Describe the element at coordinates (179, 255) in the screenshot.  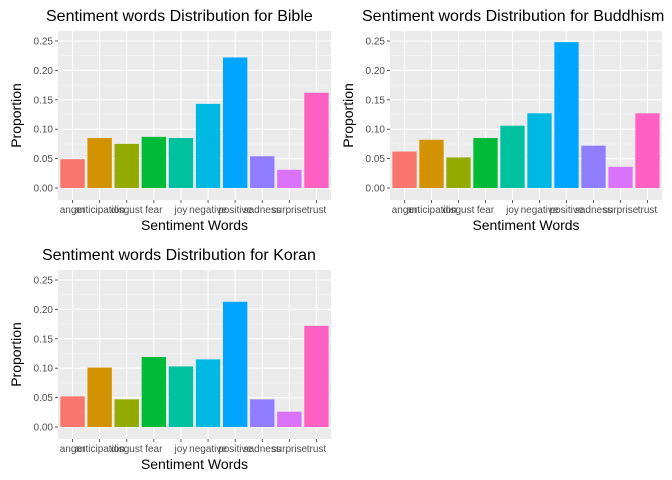
I see `chart-title-koran: Sentiment words Distribution for Koran` at that location.